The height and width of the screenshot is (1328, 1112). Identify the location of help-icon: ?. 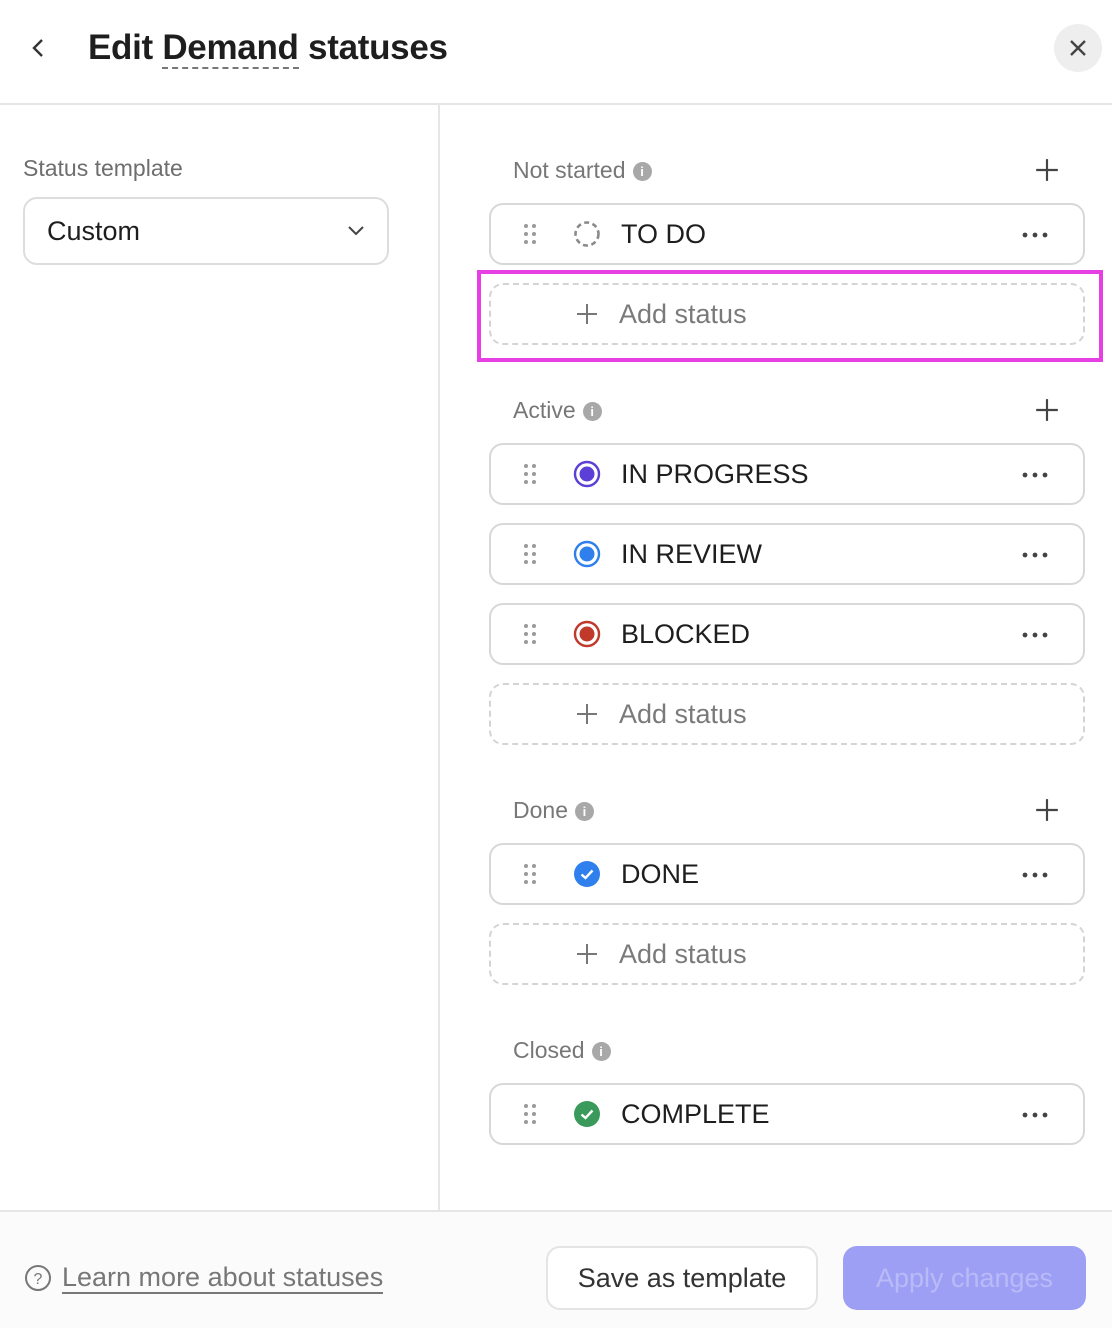
(38, 1278).